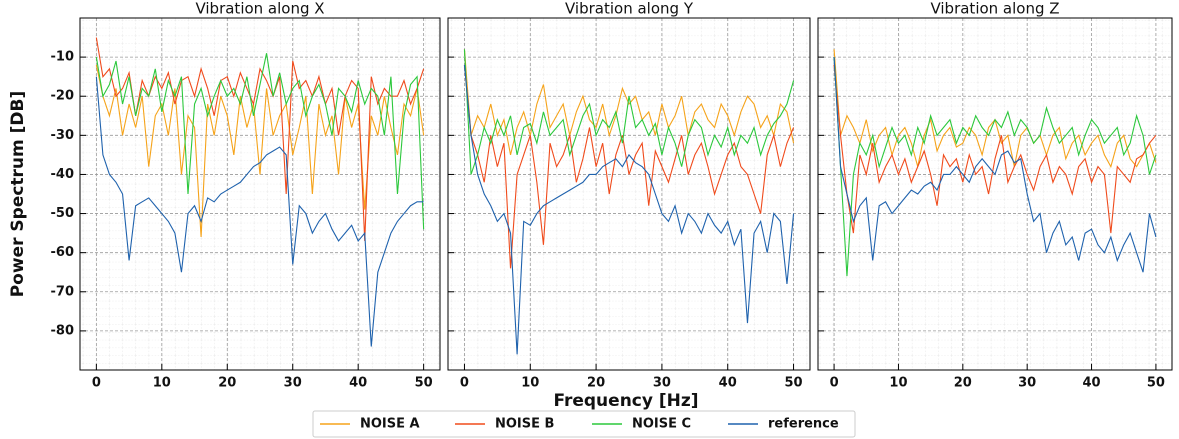  Describe the element at coordinates (63, 291) in the screenshot. I see `y-tick-label: -70` at that location.